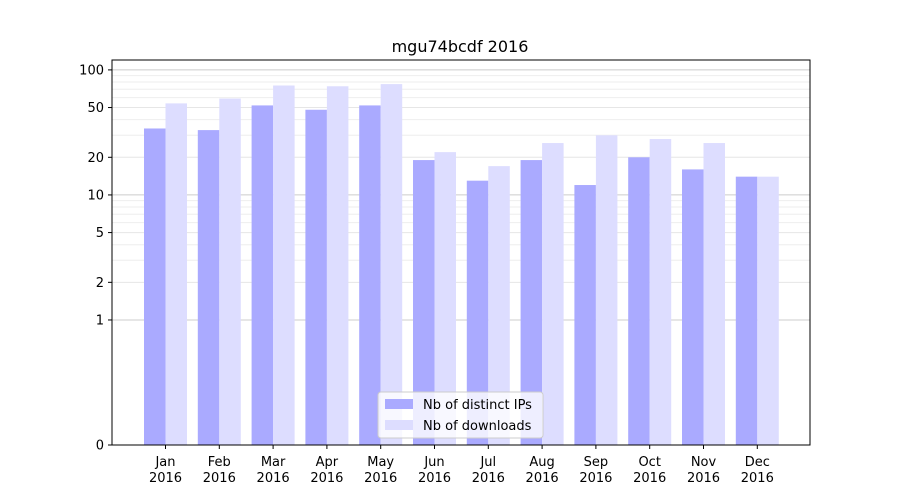 The width and height of the screenshot is (900, 500). What do you see at coordinates (100, 233) in the screenshot?
I see `y-tick-label: 5` at bounding box center [100, 233].